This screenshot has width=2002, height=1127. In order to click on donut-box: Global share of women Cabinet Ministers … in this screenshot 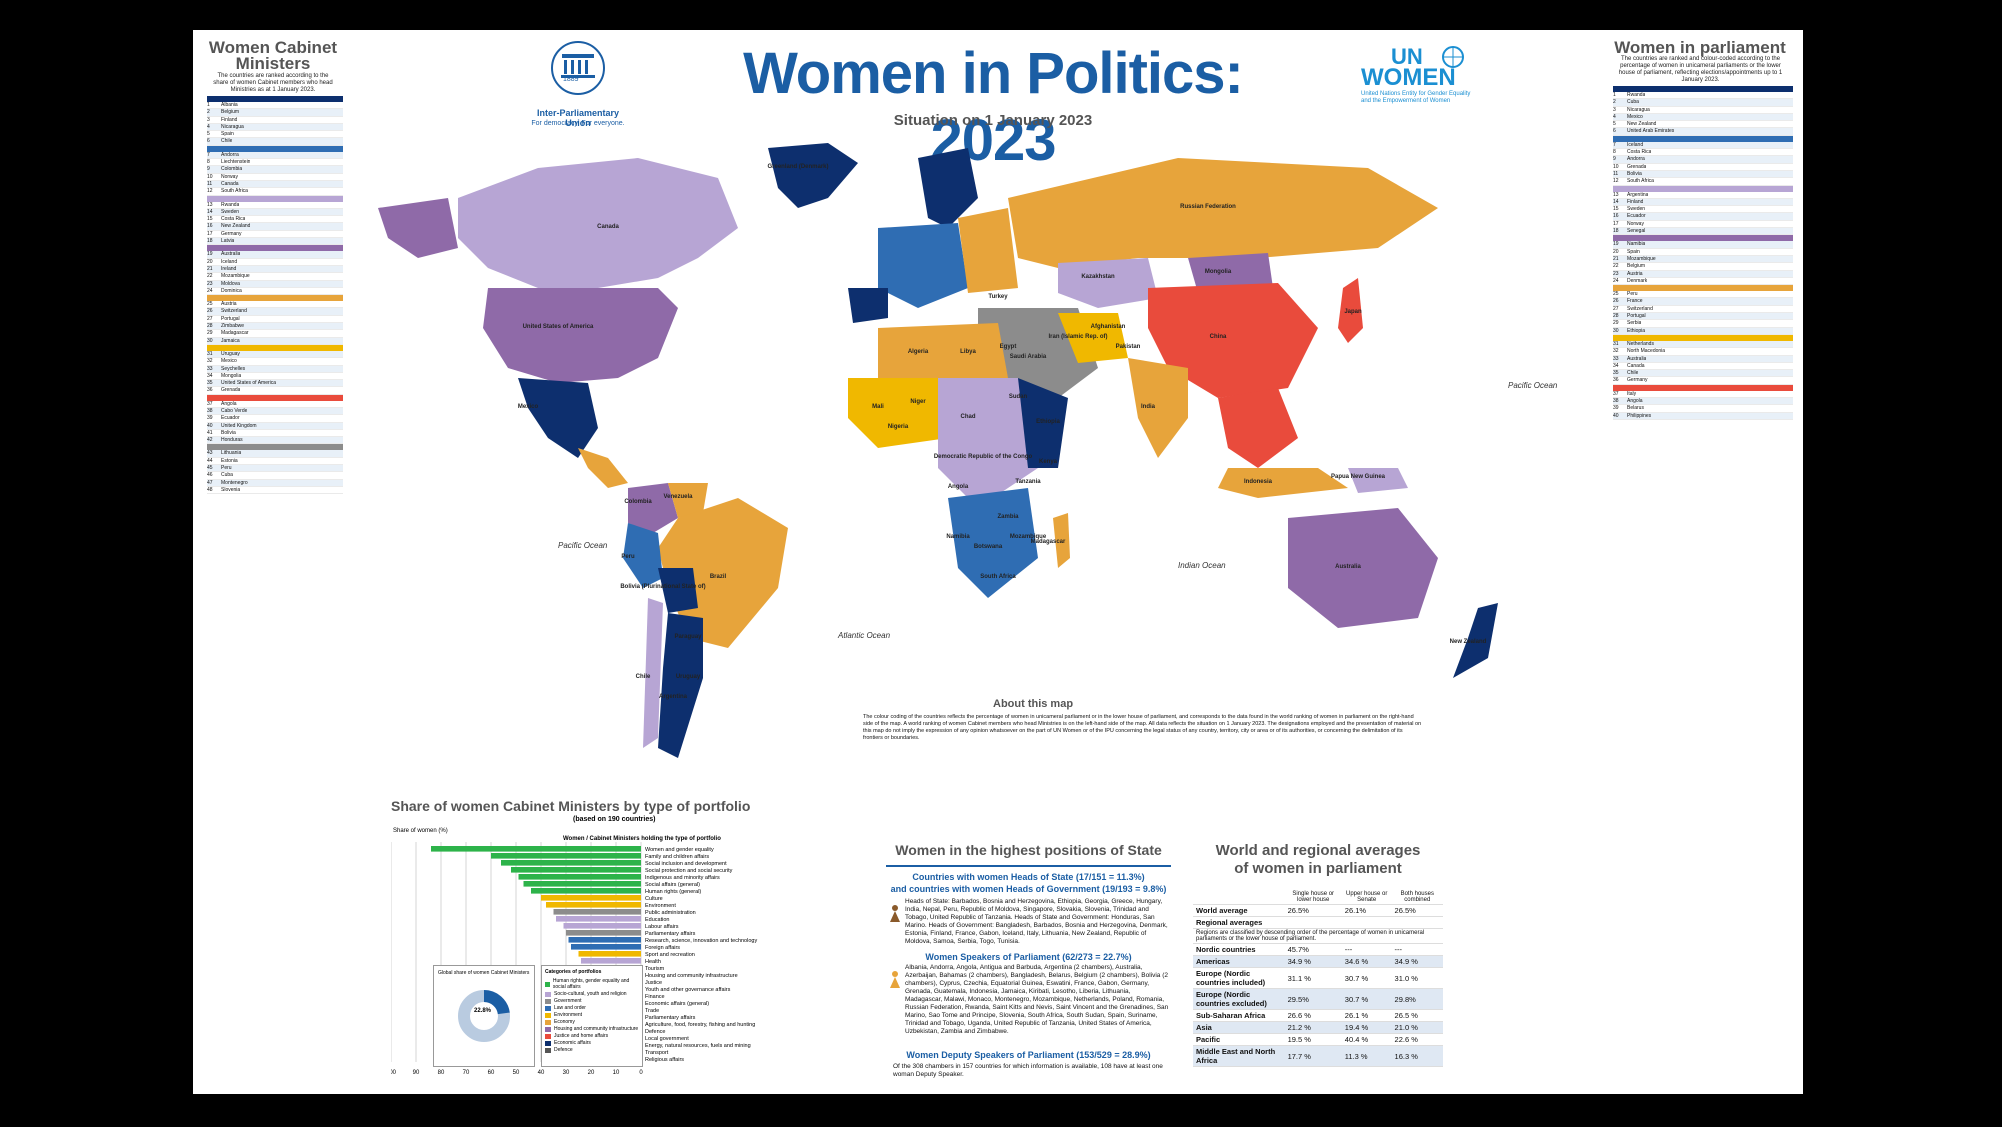, I will do `click(484, 1016)`.